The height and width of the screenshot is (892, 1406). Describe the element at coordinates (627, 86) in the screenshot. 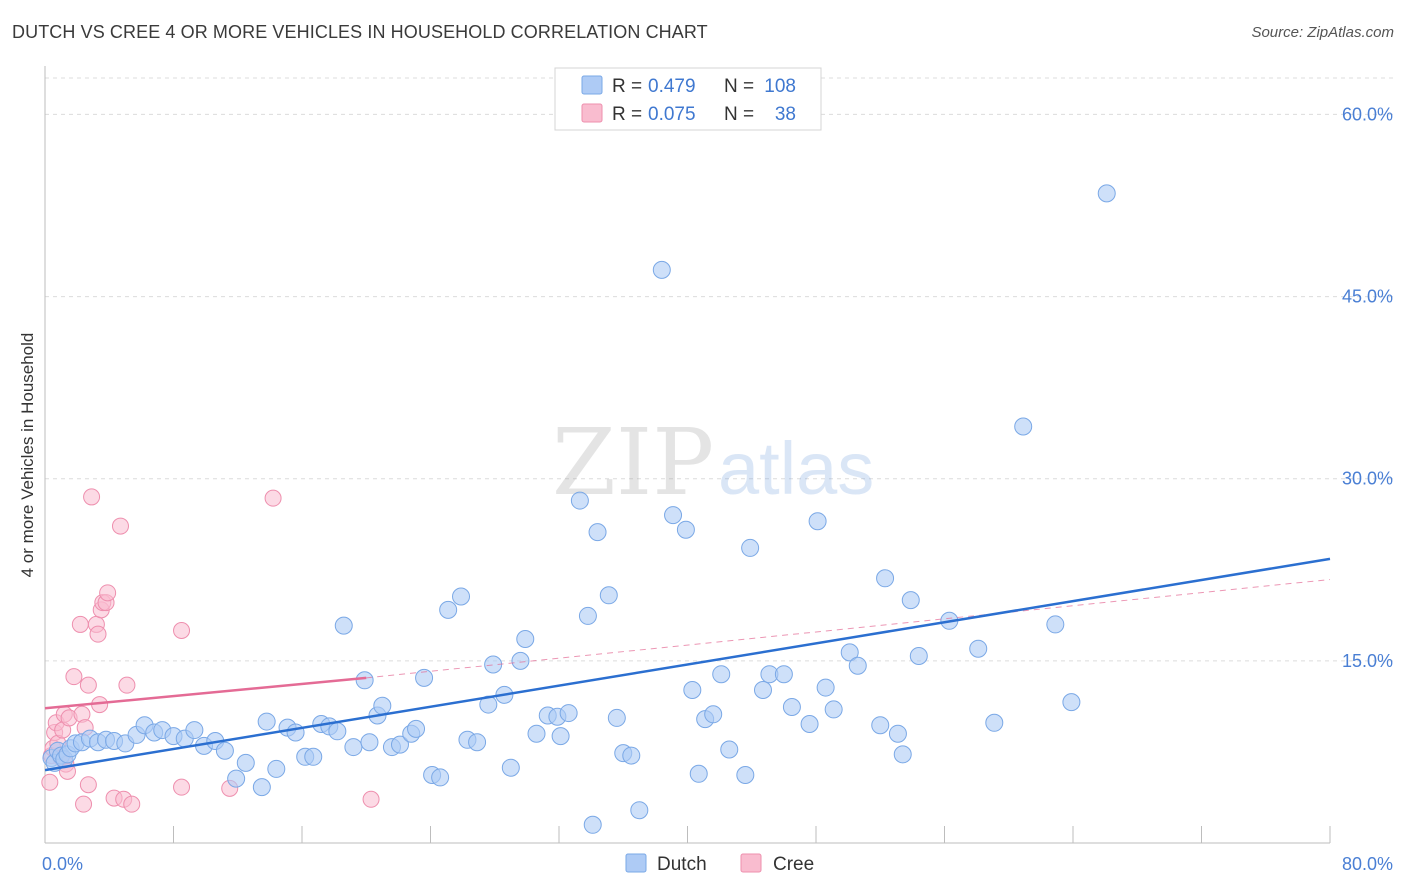

I see `legend-r-label-dutch: R =` at that location.